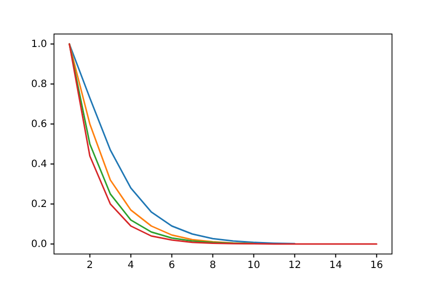 The width and height of the screenshot is (436, 291). I want to click on x-tick-label: 2, so click(90, 266).